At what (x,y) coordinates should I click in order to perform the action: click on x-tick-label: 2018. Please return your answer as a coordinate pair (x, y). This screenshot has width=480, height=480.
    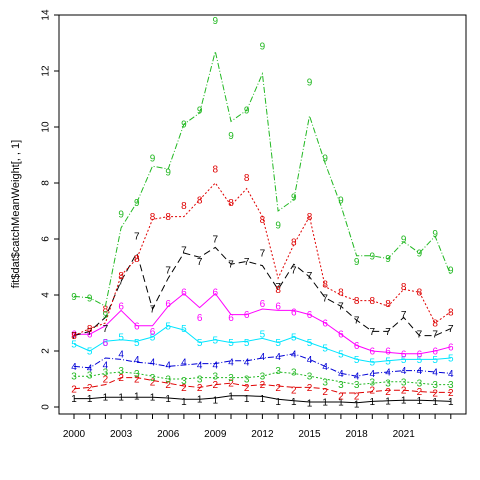
    Looking at the image, I should click on (356, 434).